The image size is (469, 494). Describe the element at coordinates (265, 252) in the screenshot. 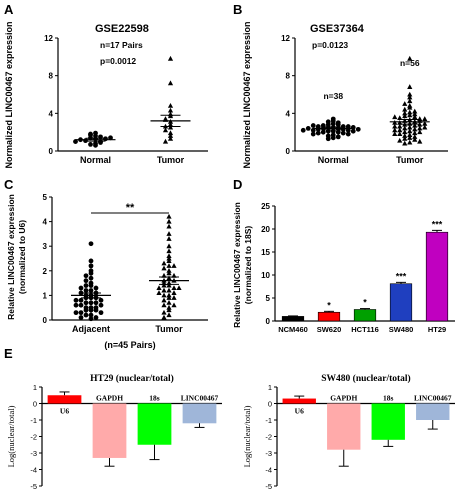

I see `y-tick-label: 15` at that location.